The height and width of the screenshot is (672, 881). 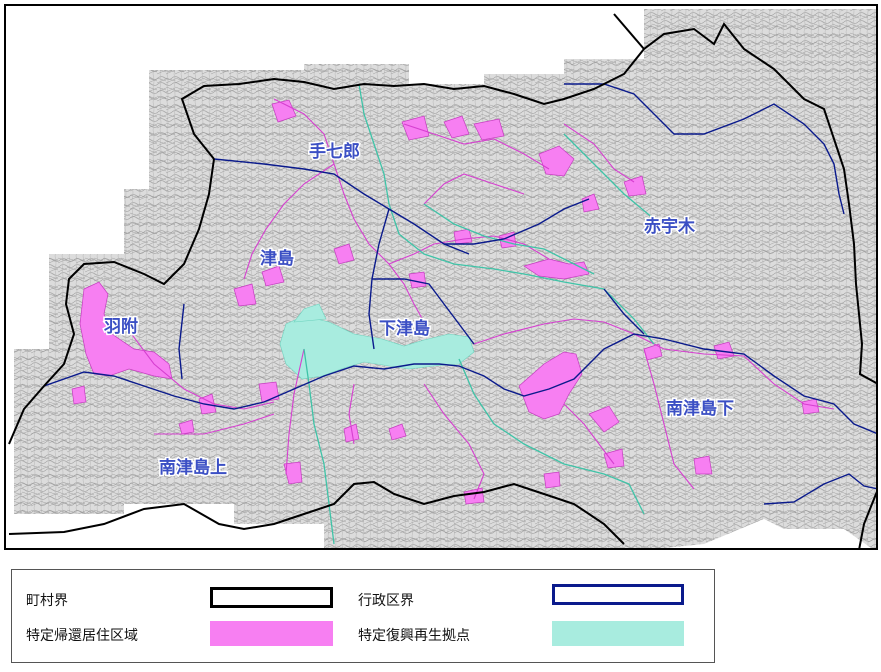 I want to click on legend-label-reconstruction-base: 特定復興再生拠点, so click(x=414, y=636).